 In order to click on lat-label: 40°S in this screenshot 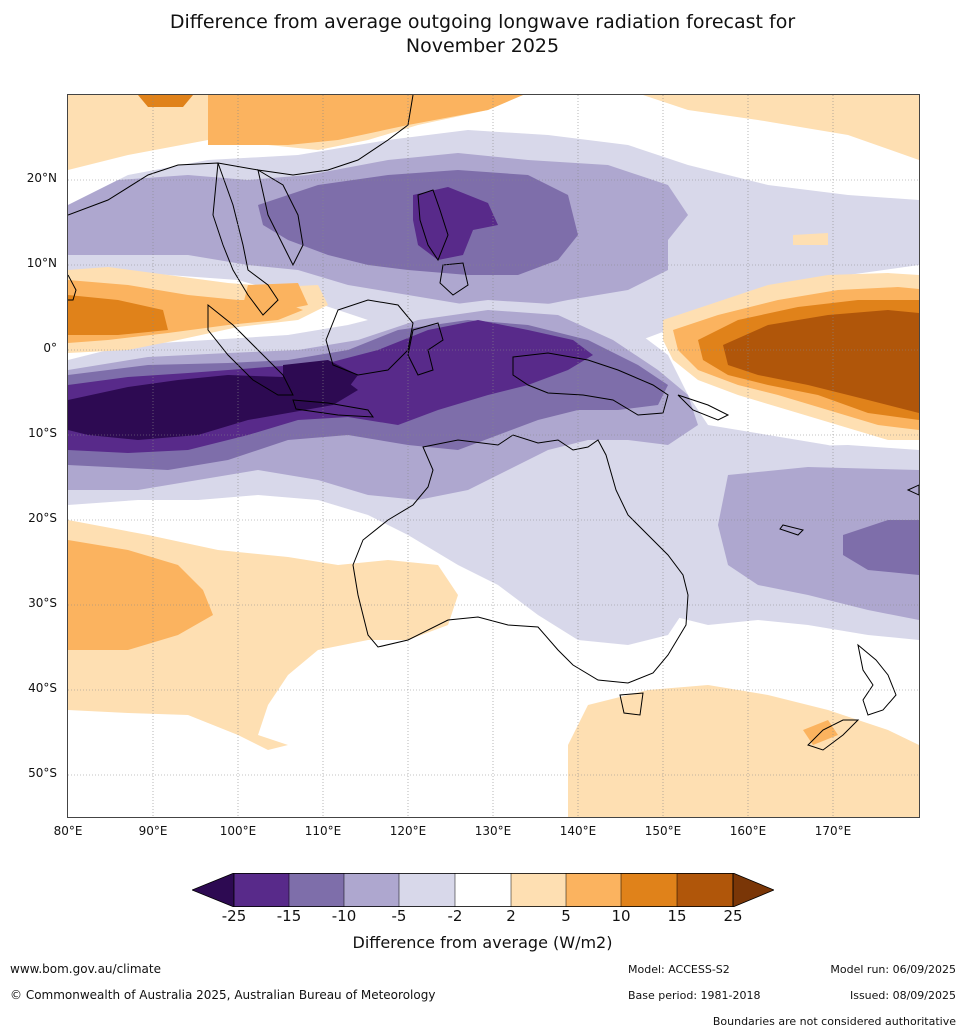, I will do `click(42, 688)`.